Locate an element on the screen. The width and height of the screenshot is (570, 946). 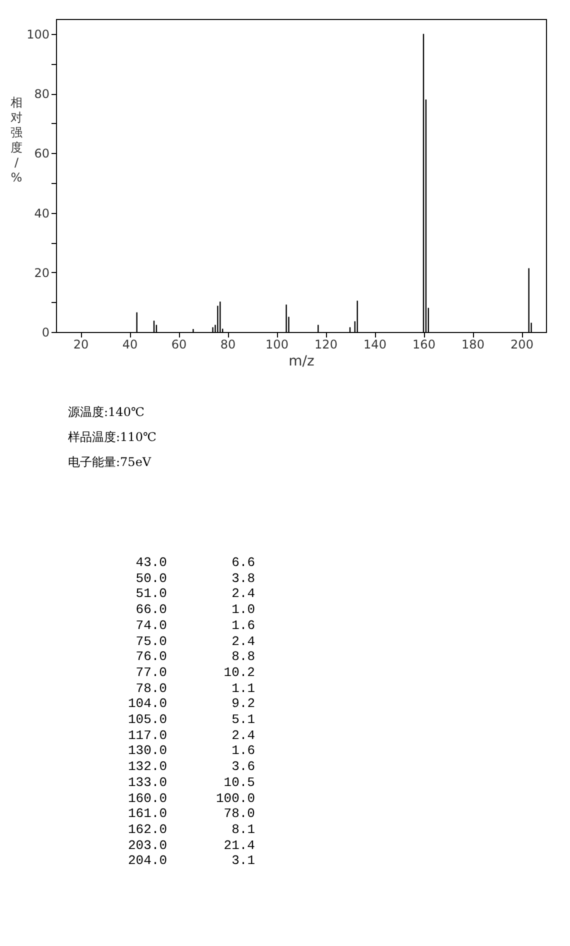
x-tick-label: 20 is located at coordinates (81, 345).